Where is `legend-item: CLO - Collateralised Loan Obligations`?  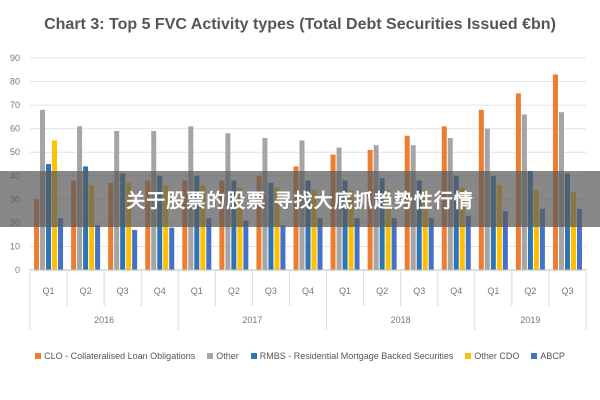 legend-item: CLO - Collateralised Loan Obligations is located at coordinates (115, 356).